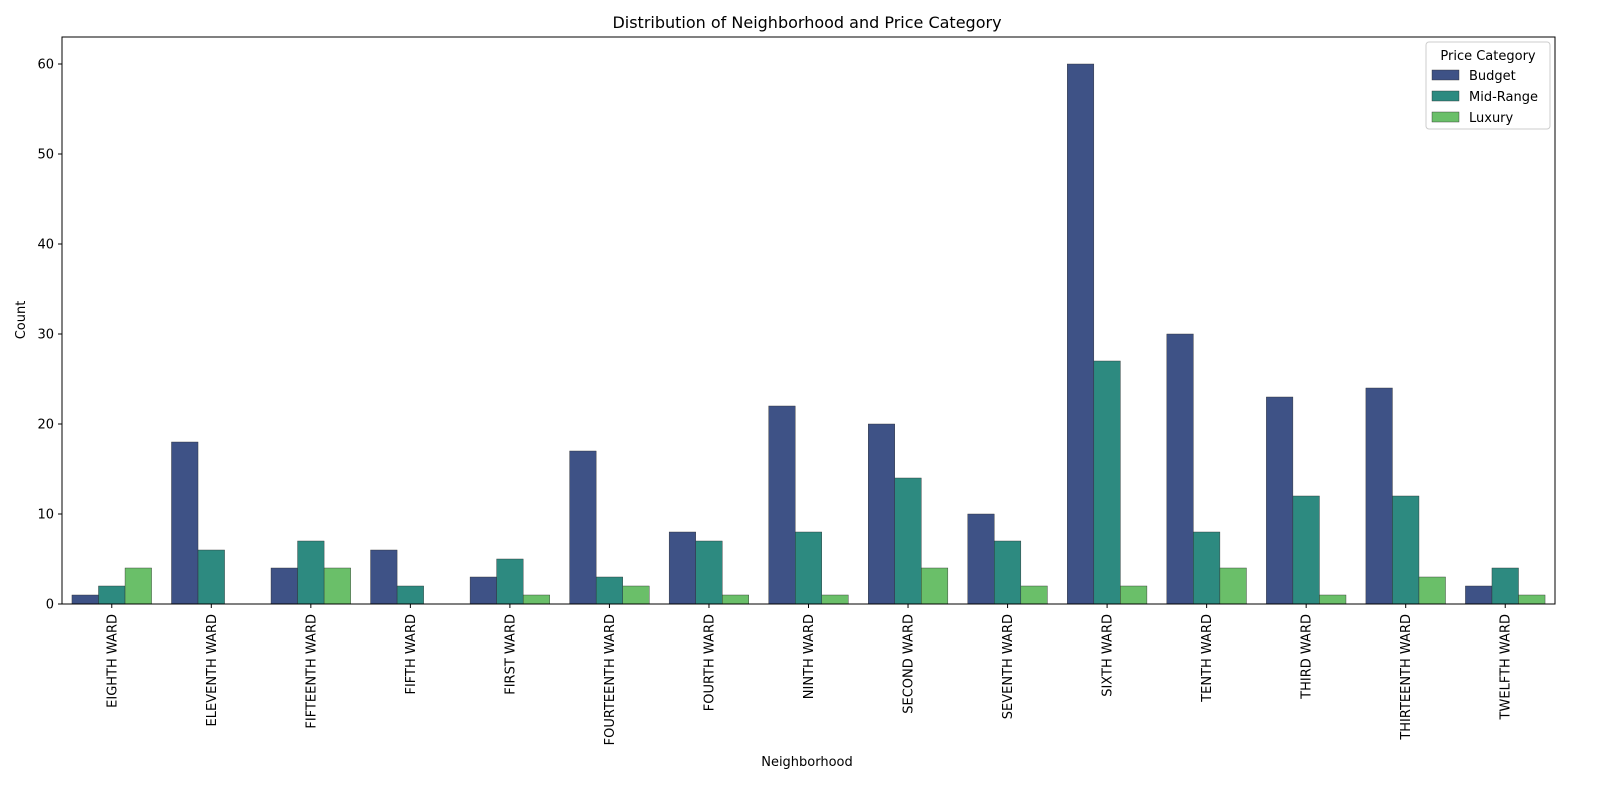 This screenshot has width=1600, height=800. I want to click on legend-box, so click(1488, 85).